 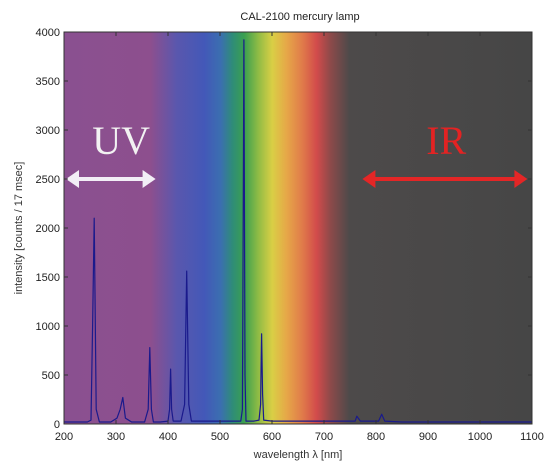 I want to click on y-tick-label: 1500, so click(x=48, y=278).